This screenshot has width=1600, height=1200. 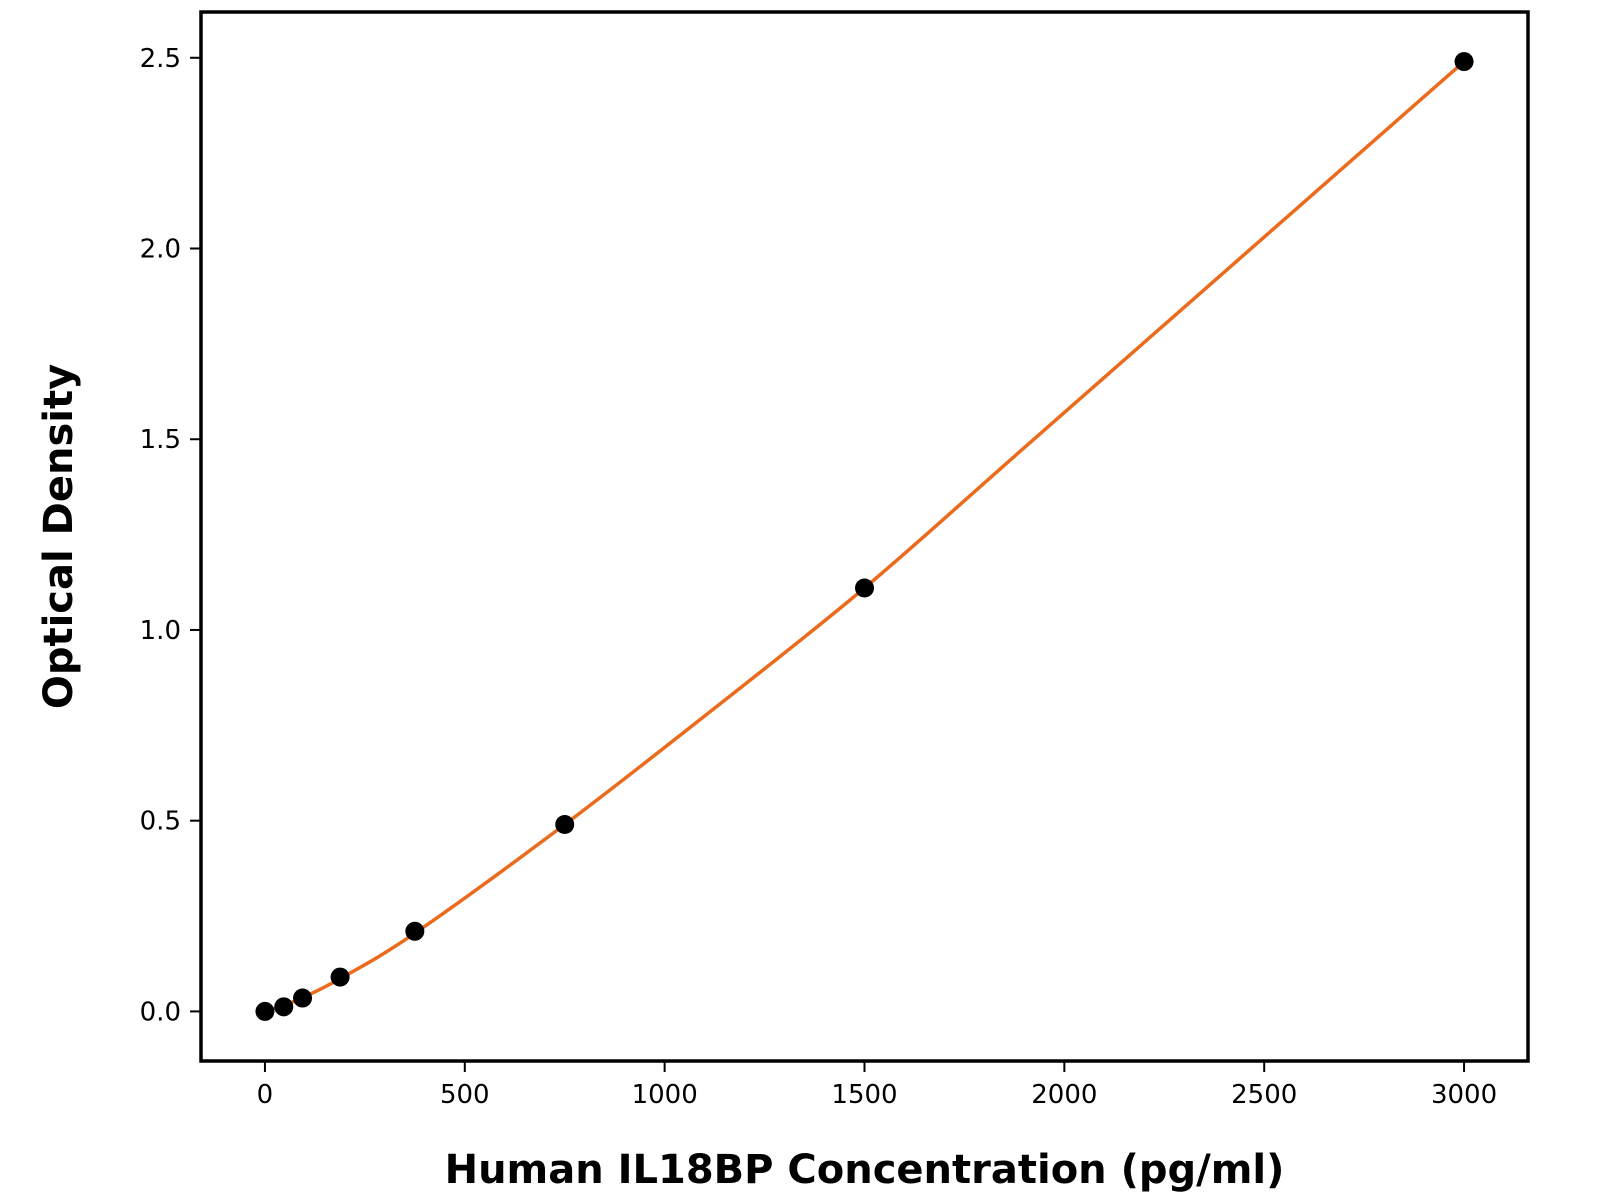 What do you see at coordinates (160, 250) in the screenshot?
I see `y-tick-label: 2.0` at bounding box center [160, 250].